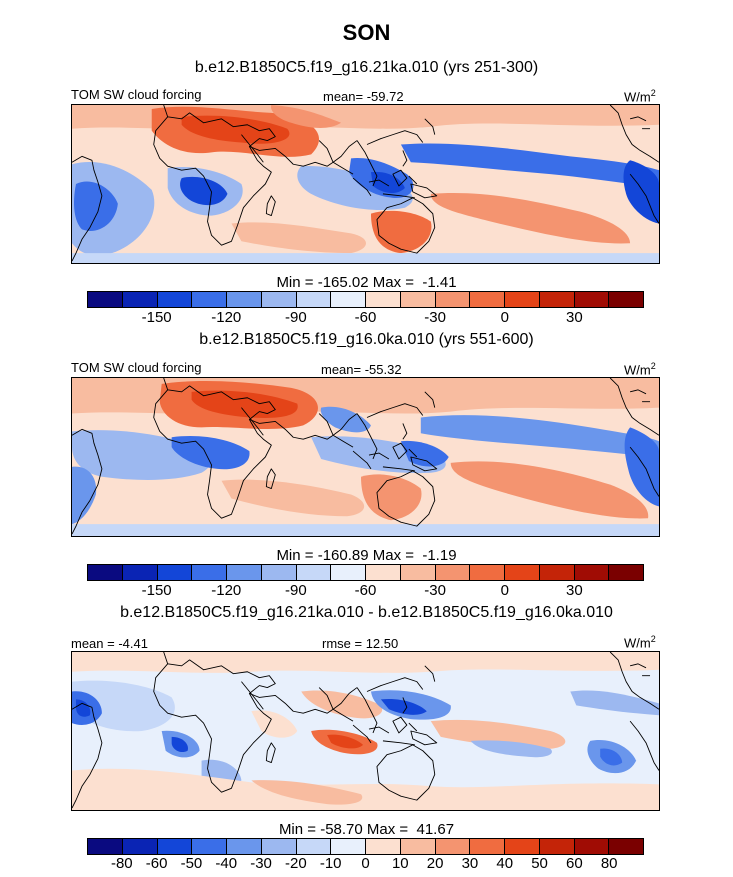 Image resolution: width=733 pixels, height=877 pixels. I want to click on panel-1-colorbar, so click(365, 299).